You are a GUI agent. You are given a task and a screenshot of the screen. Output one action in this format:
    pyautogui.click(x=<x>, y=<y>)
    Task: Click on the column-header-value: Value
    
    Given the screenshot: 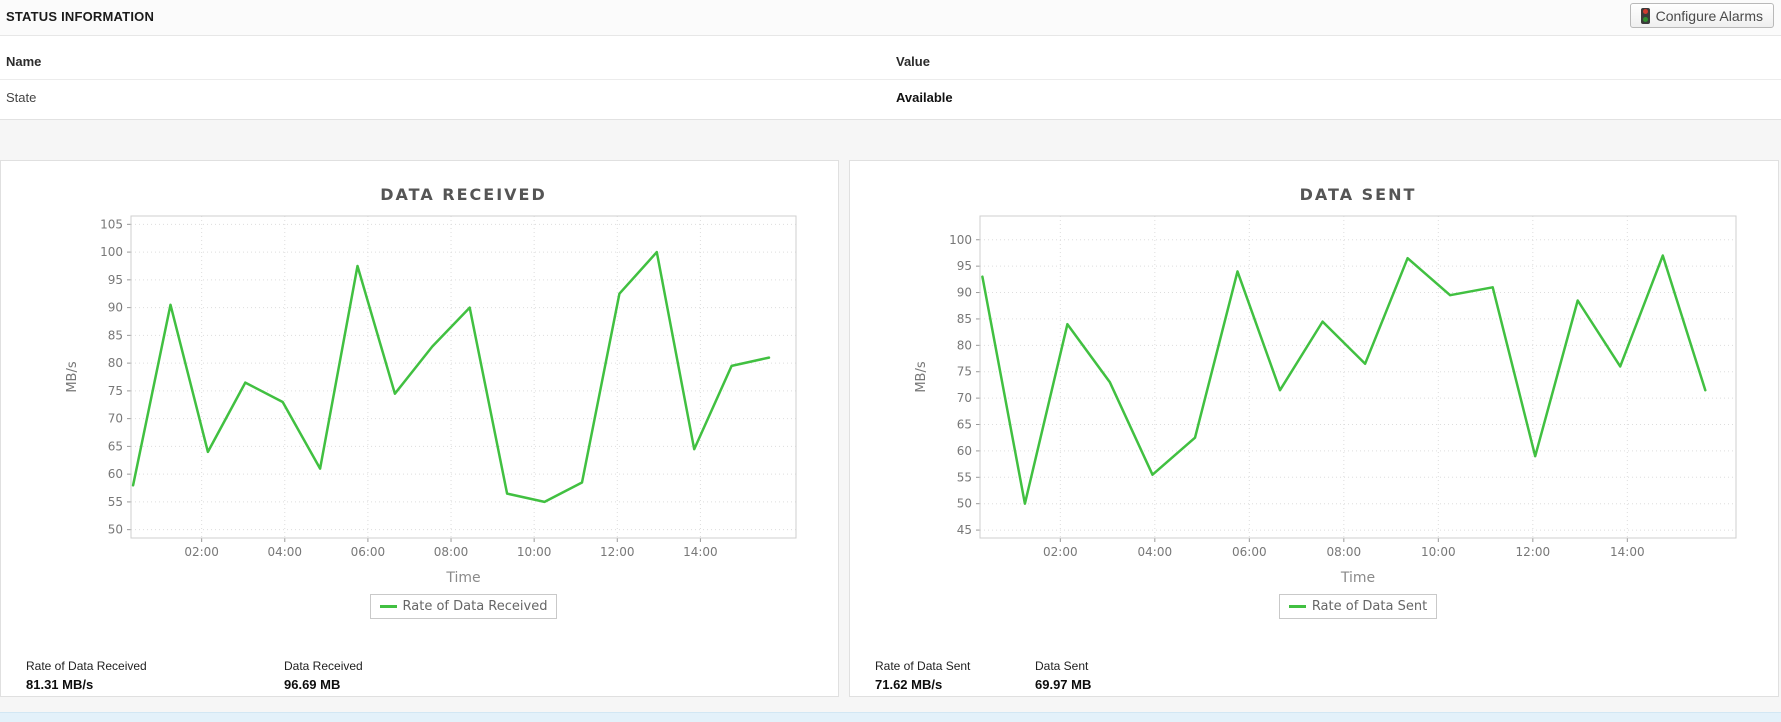 What is the action you would take?
    pyautogui.click(x=913, y=61)
    